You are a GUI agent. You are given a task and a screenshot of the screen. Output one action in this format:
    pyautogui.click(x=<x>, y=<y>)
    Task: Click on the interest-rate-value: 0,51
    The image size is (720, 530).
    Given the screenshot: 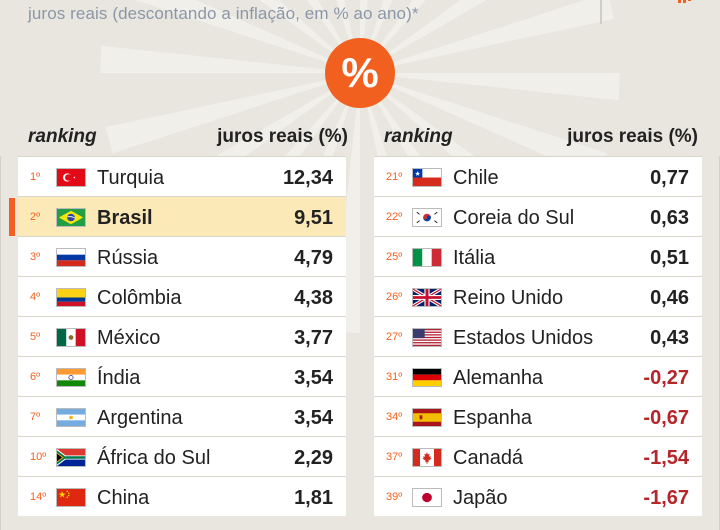 What is the action you would take?
    pyautogui.click(x=669, y=258)
    